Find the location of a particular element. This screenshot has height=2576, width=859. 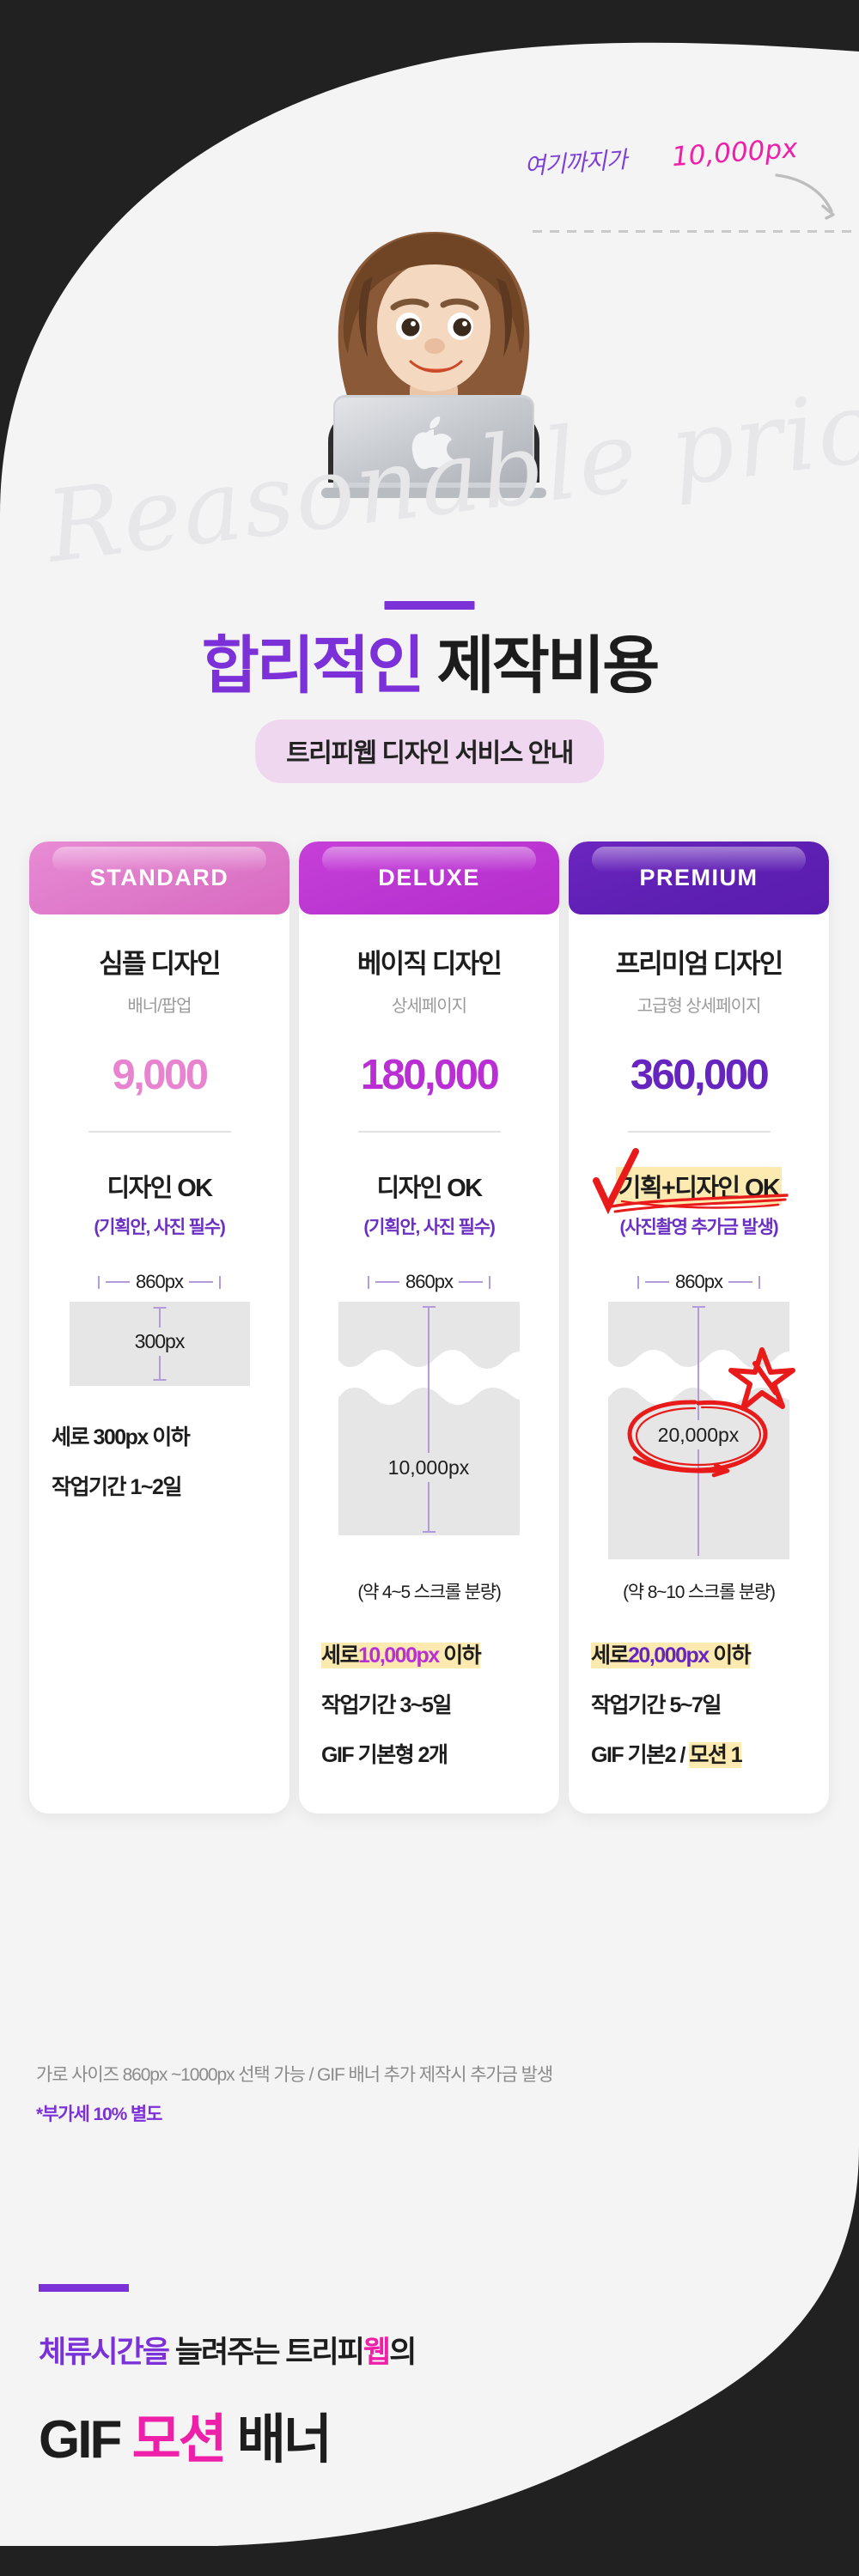

spec-item: 작업기간 1~2일 is located at coordinates (117, 1487).